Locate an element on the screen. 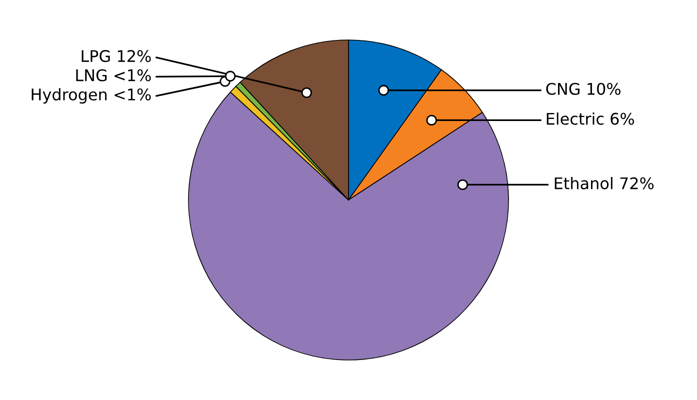  slice-label: Electric 6% is located at coordinates (590, 118).